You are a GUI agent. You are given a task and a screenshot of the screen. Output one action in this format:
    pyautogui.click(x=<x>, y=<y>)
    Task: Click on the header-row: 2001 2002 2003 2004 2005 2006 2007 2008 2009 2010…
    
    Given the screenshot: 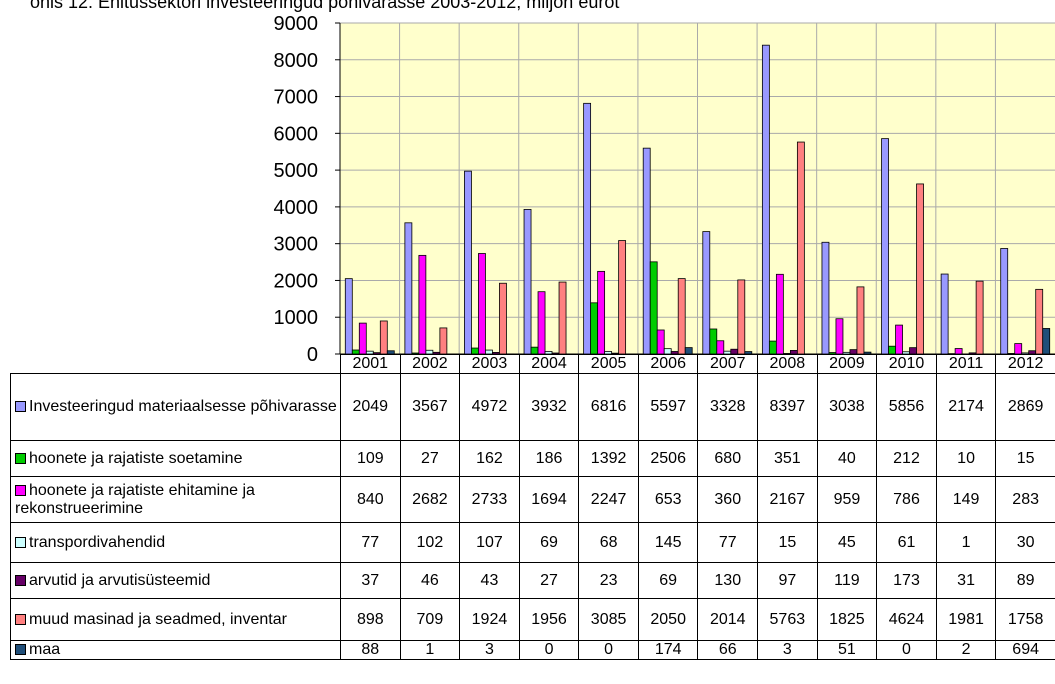 What is the action you would take?
    pyautogui.click(x=533, y=364)
    